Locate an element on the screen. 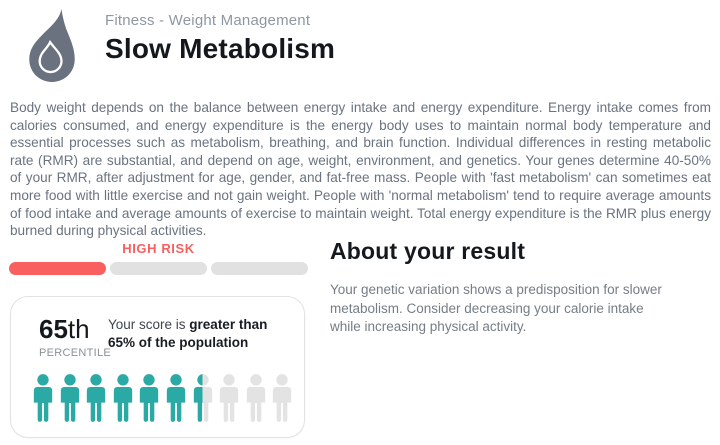  people-row is located at coordinates (164, 398).